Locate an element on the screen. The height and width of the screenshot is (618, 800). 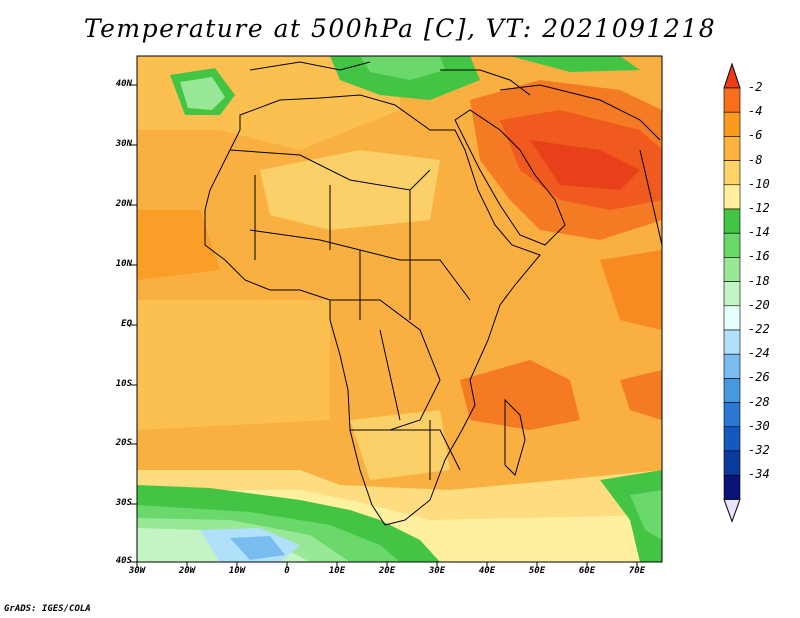
colorbar-label: -34 is located at coordinates (759, 474).